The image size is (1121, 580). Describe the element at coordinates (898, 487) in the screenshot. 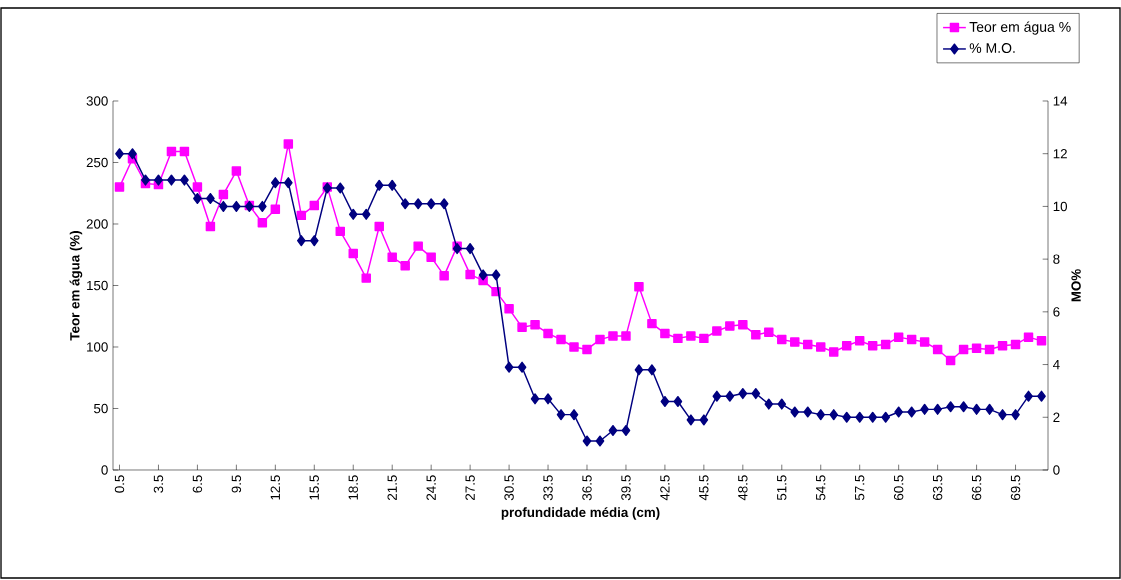

I see `x-tick-label: 60.5` at that location.